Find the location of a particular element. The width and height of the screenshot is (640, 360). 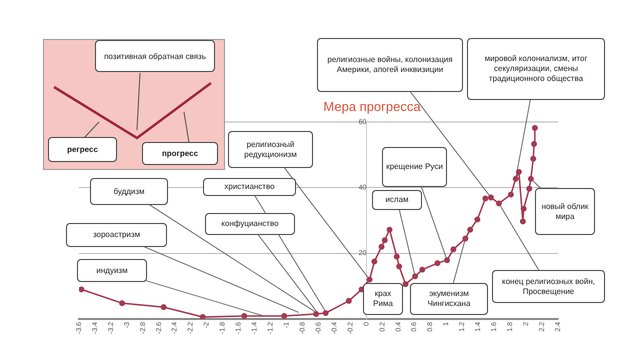

speech-bubble: христианство is located at coordinates (249, 187).